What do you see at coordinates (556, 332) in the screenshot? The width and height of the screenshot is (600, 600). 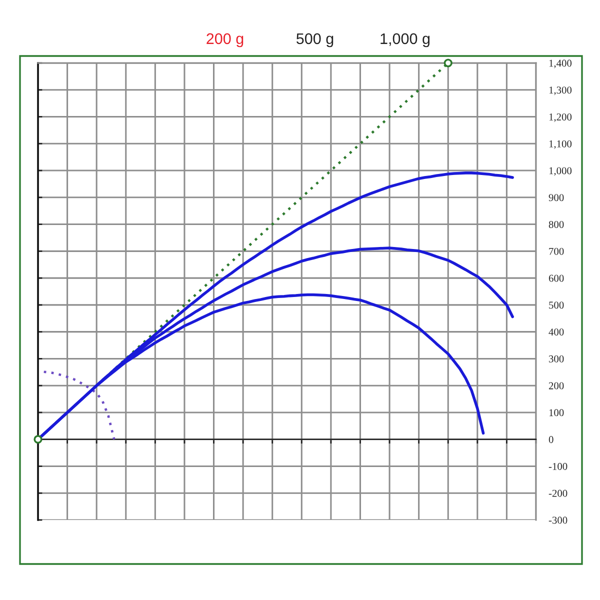 I see `y-tick-label: 400` at bounding box center [556, 332].